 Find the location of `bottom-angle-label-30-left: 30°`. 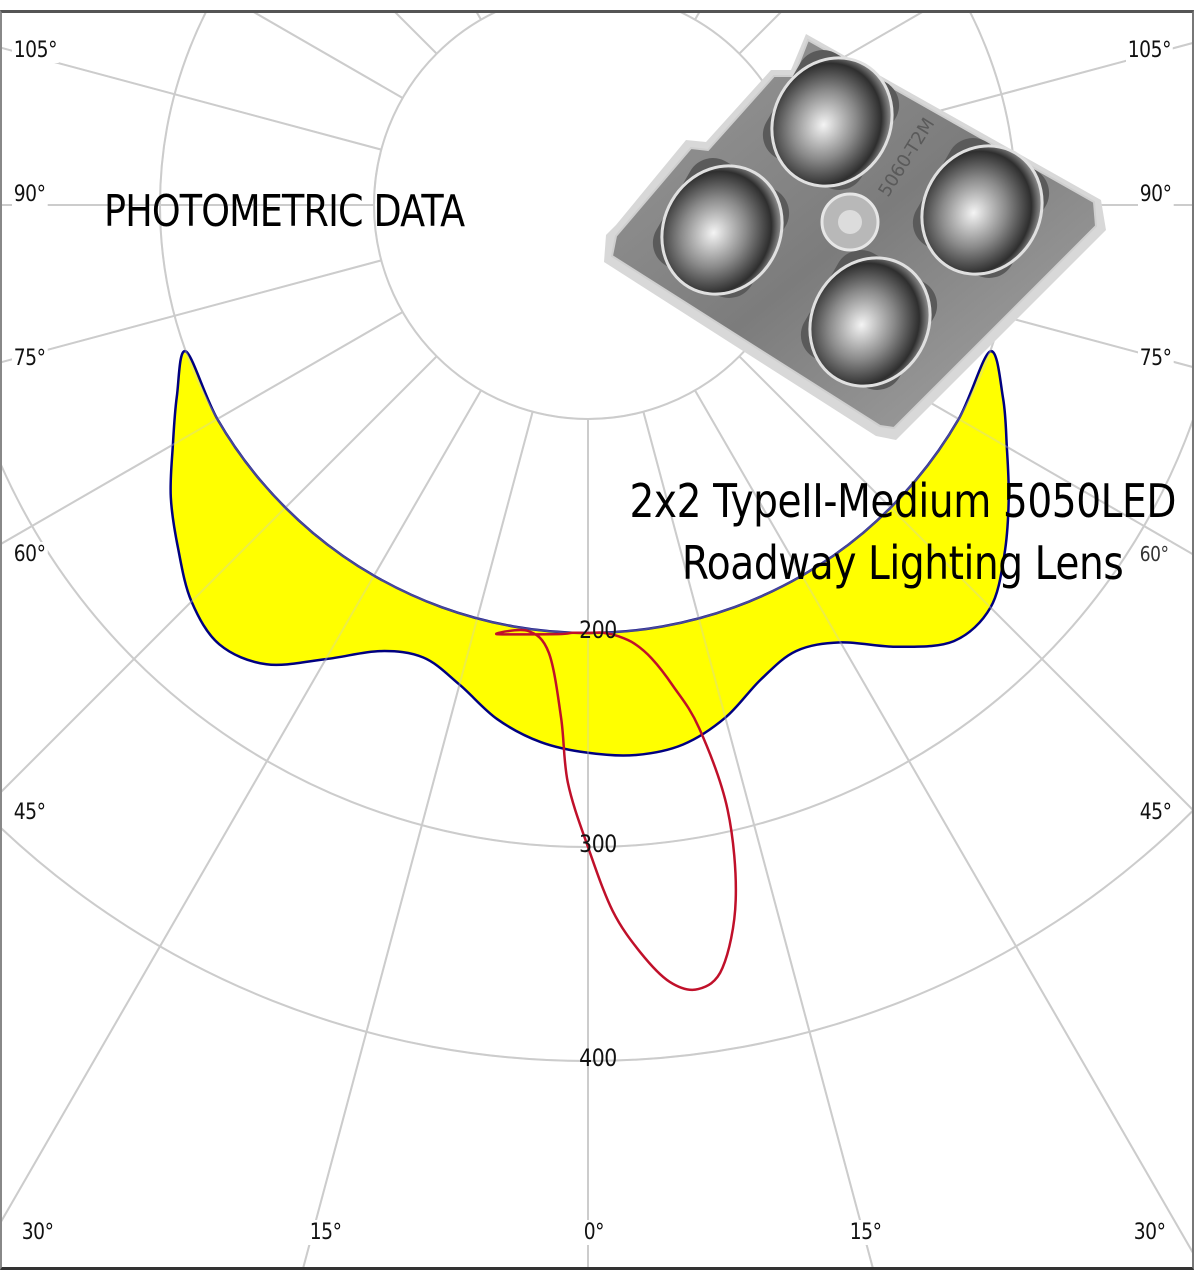

bottom-angle-label-30-left: 30° is located at coordinates (38, 1232).